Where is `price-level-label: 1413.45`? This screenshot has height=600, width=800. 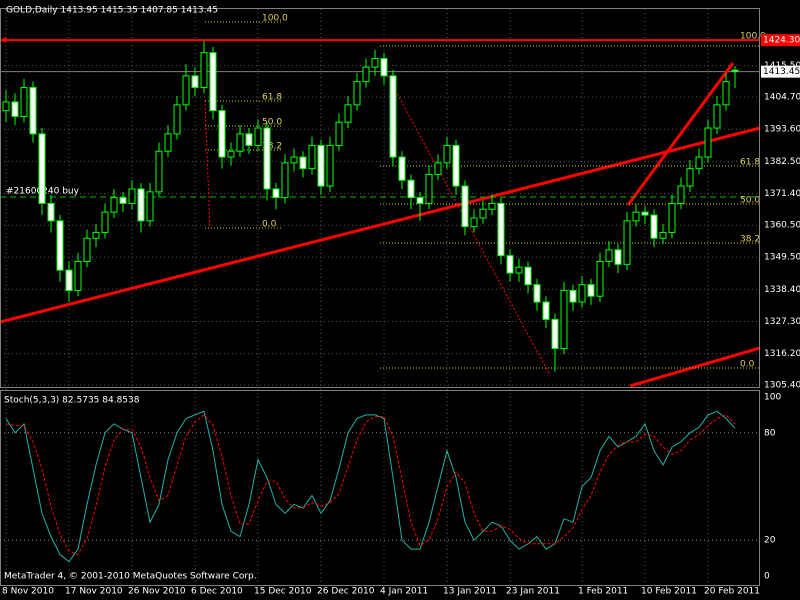 price-level-label: 1413.45 is located at coordinates (781, 72).